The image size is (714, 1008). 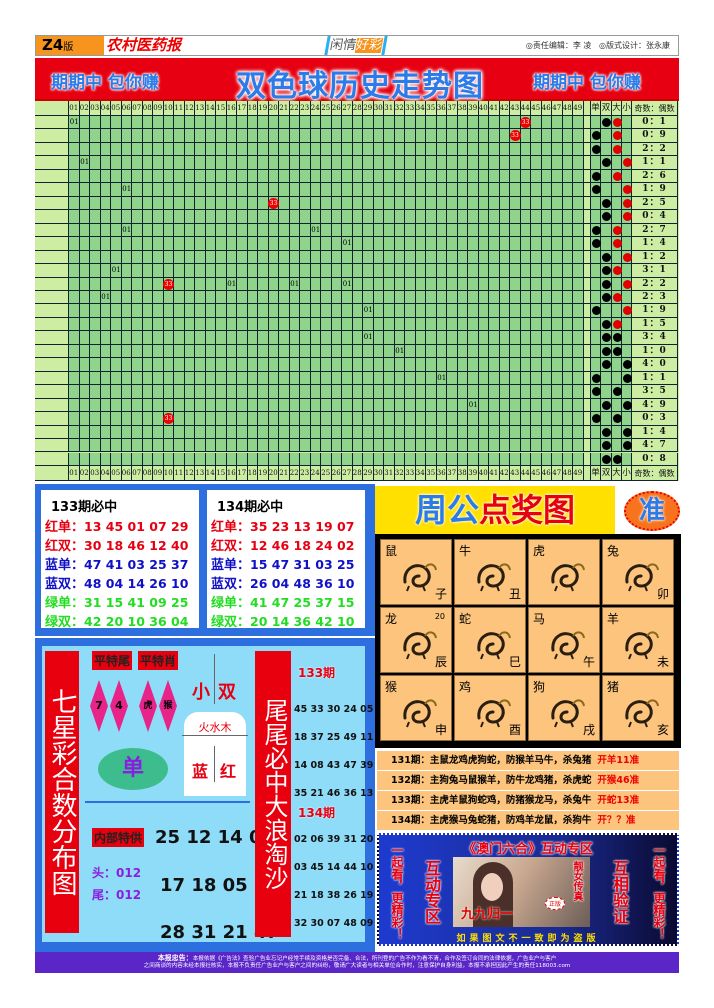 I want to click on row-label-cell, so click(x=52, y=473).